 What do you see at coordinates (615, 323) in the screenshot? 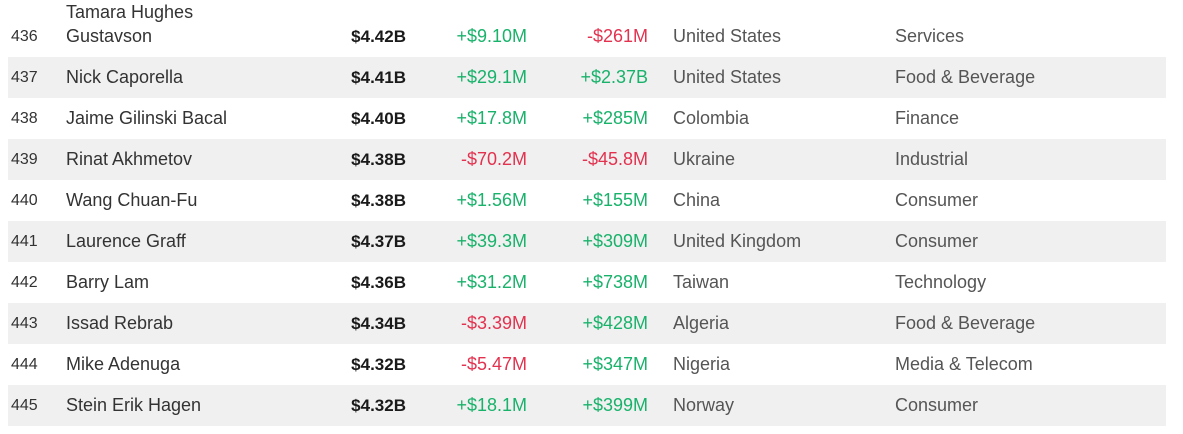
I see `ytd-change-cell: +$428M` at bounding box center [615, 323].